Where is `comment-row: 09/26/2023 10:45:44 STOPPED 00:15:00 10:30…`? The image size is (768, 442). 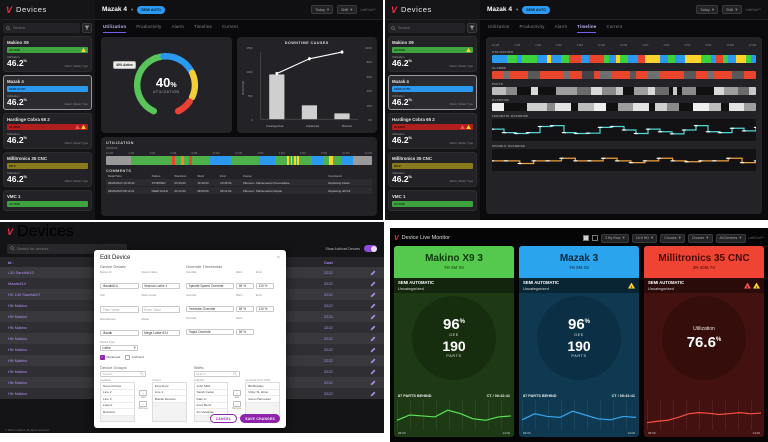 comment-row: 09/26/2023 10:45:44 STOPPED 00:15:00 10:30… is located at coordinates (239, 182).